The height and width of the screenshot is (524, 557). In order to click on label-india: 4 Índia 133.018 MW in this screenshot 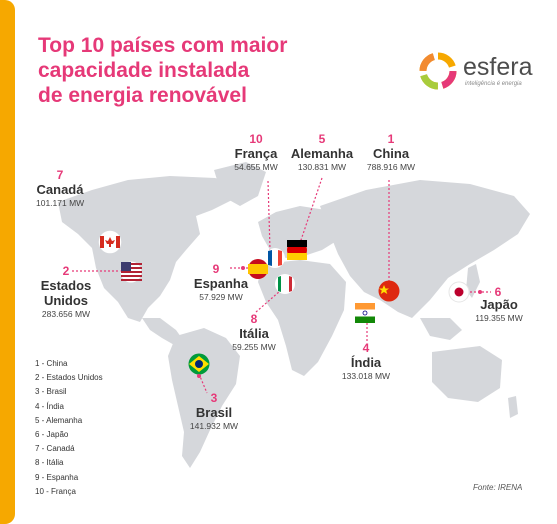, I will do `click(366, 361)`.